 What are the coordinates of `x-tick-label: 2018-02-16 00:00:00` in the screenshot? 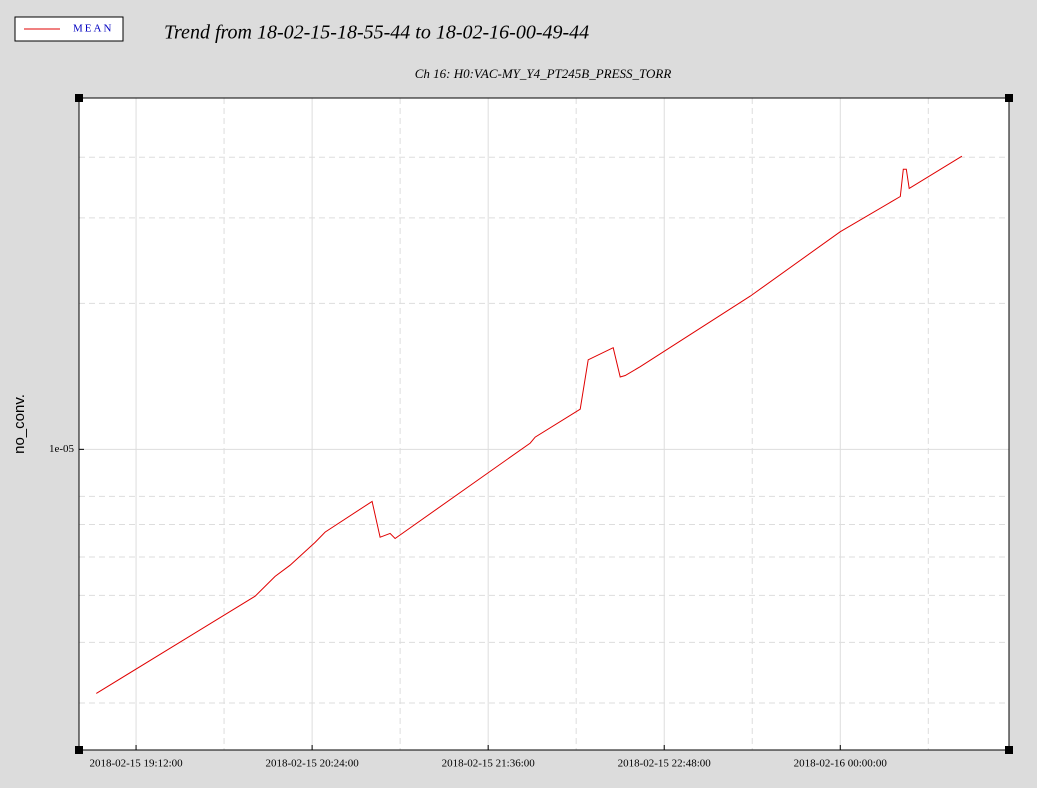 It's located at (841, 764).